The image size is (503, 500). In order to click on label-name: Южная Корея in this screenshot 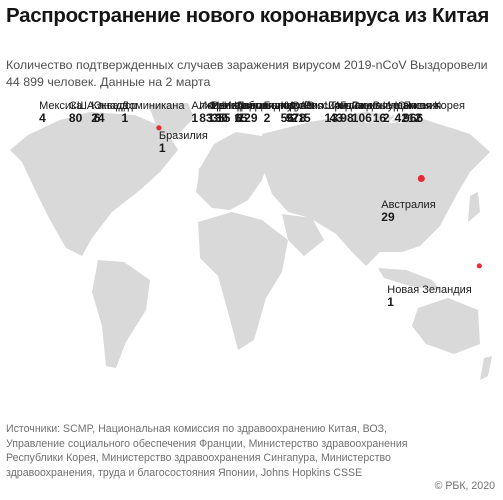, I will do `click(429, 106)`.